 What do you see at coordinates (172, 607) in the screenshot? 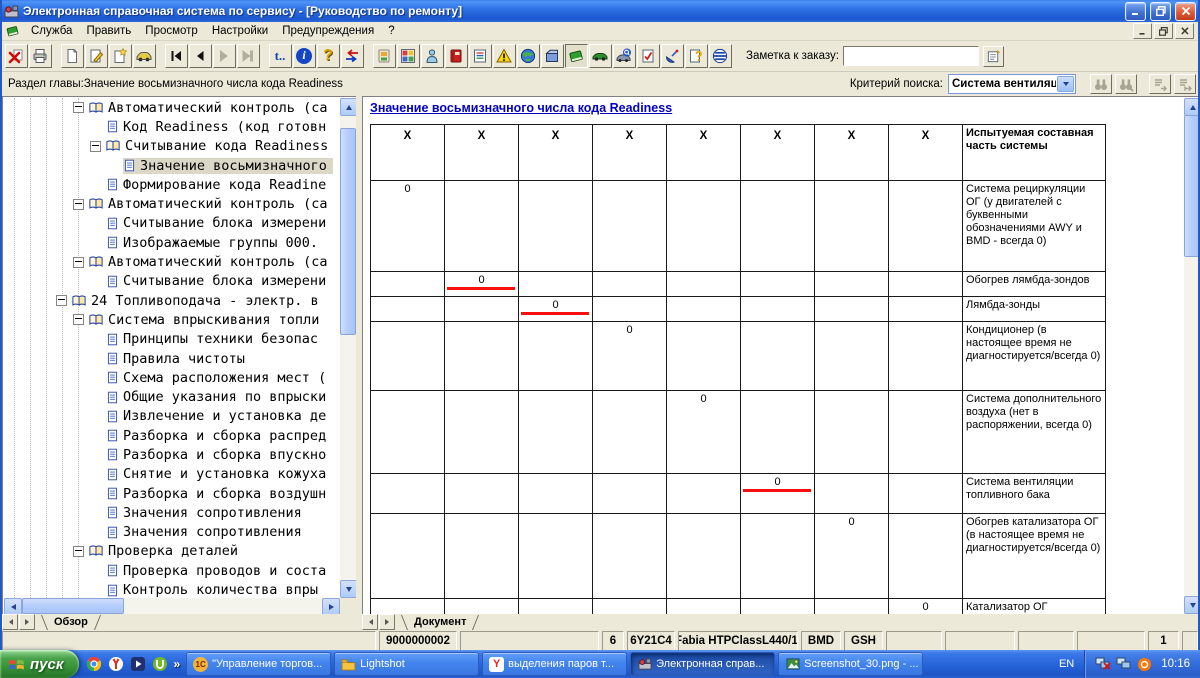
I see `tree-horizontal-scrollbar` at bounding box center [172, 607].